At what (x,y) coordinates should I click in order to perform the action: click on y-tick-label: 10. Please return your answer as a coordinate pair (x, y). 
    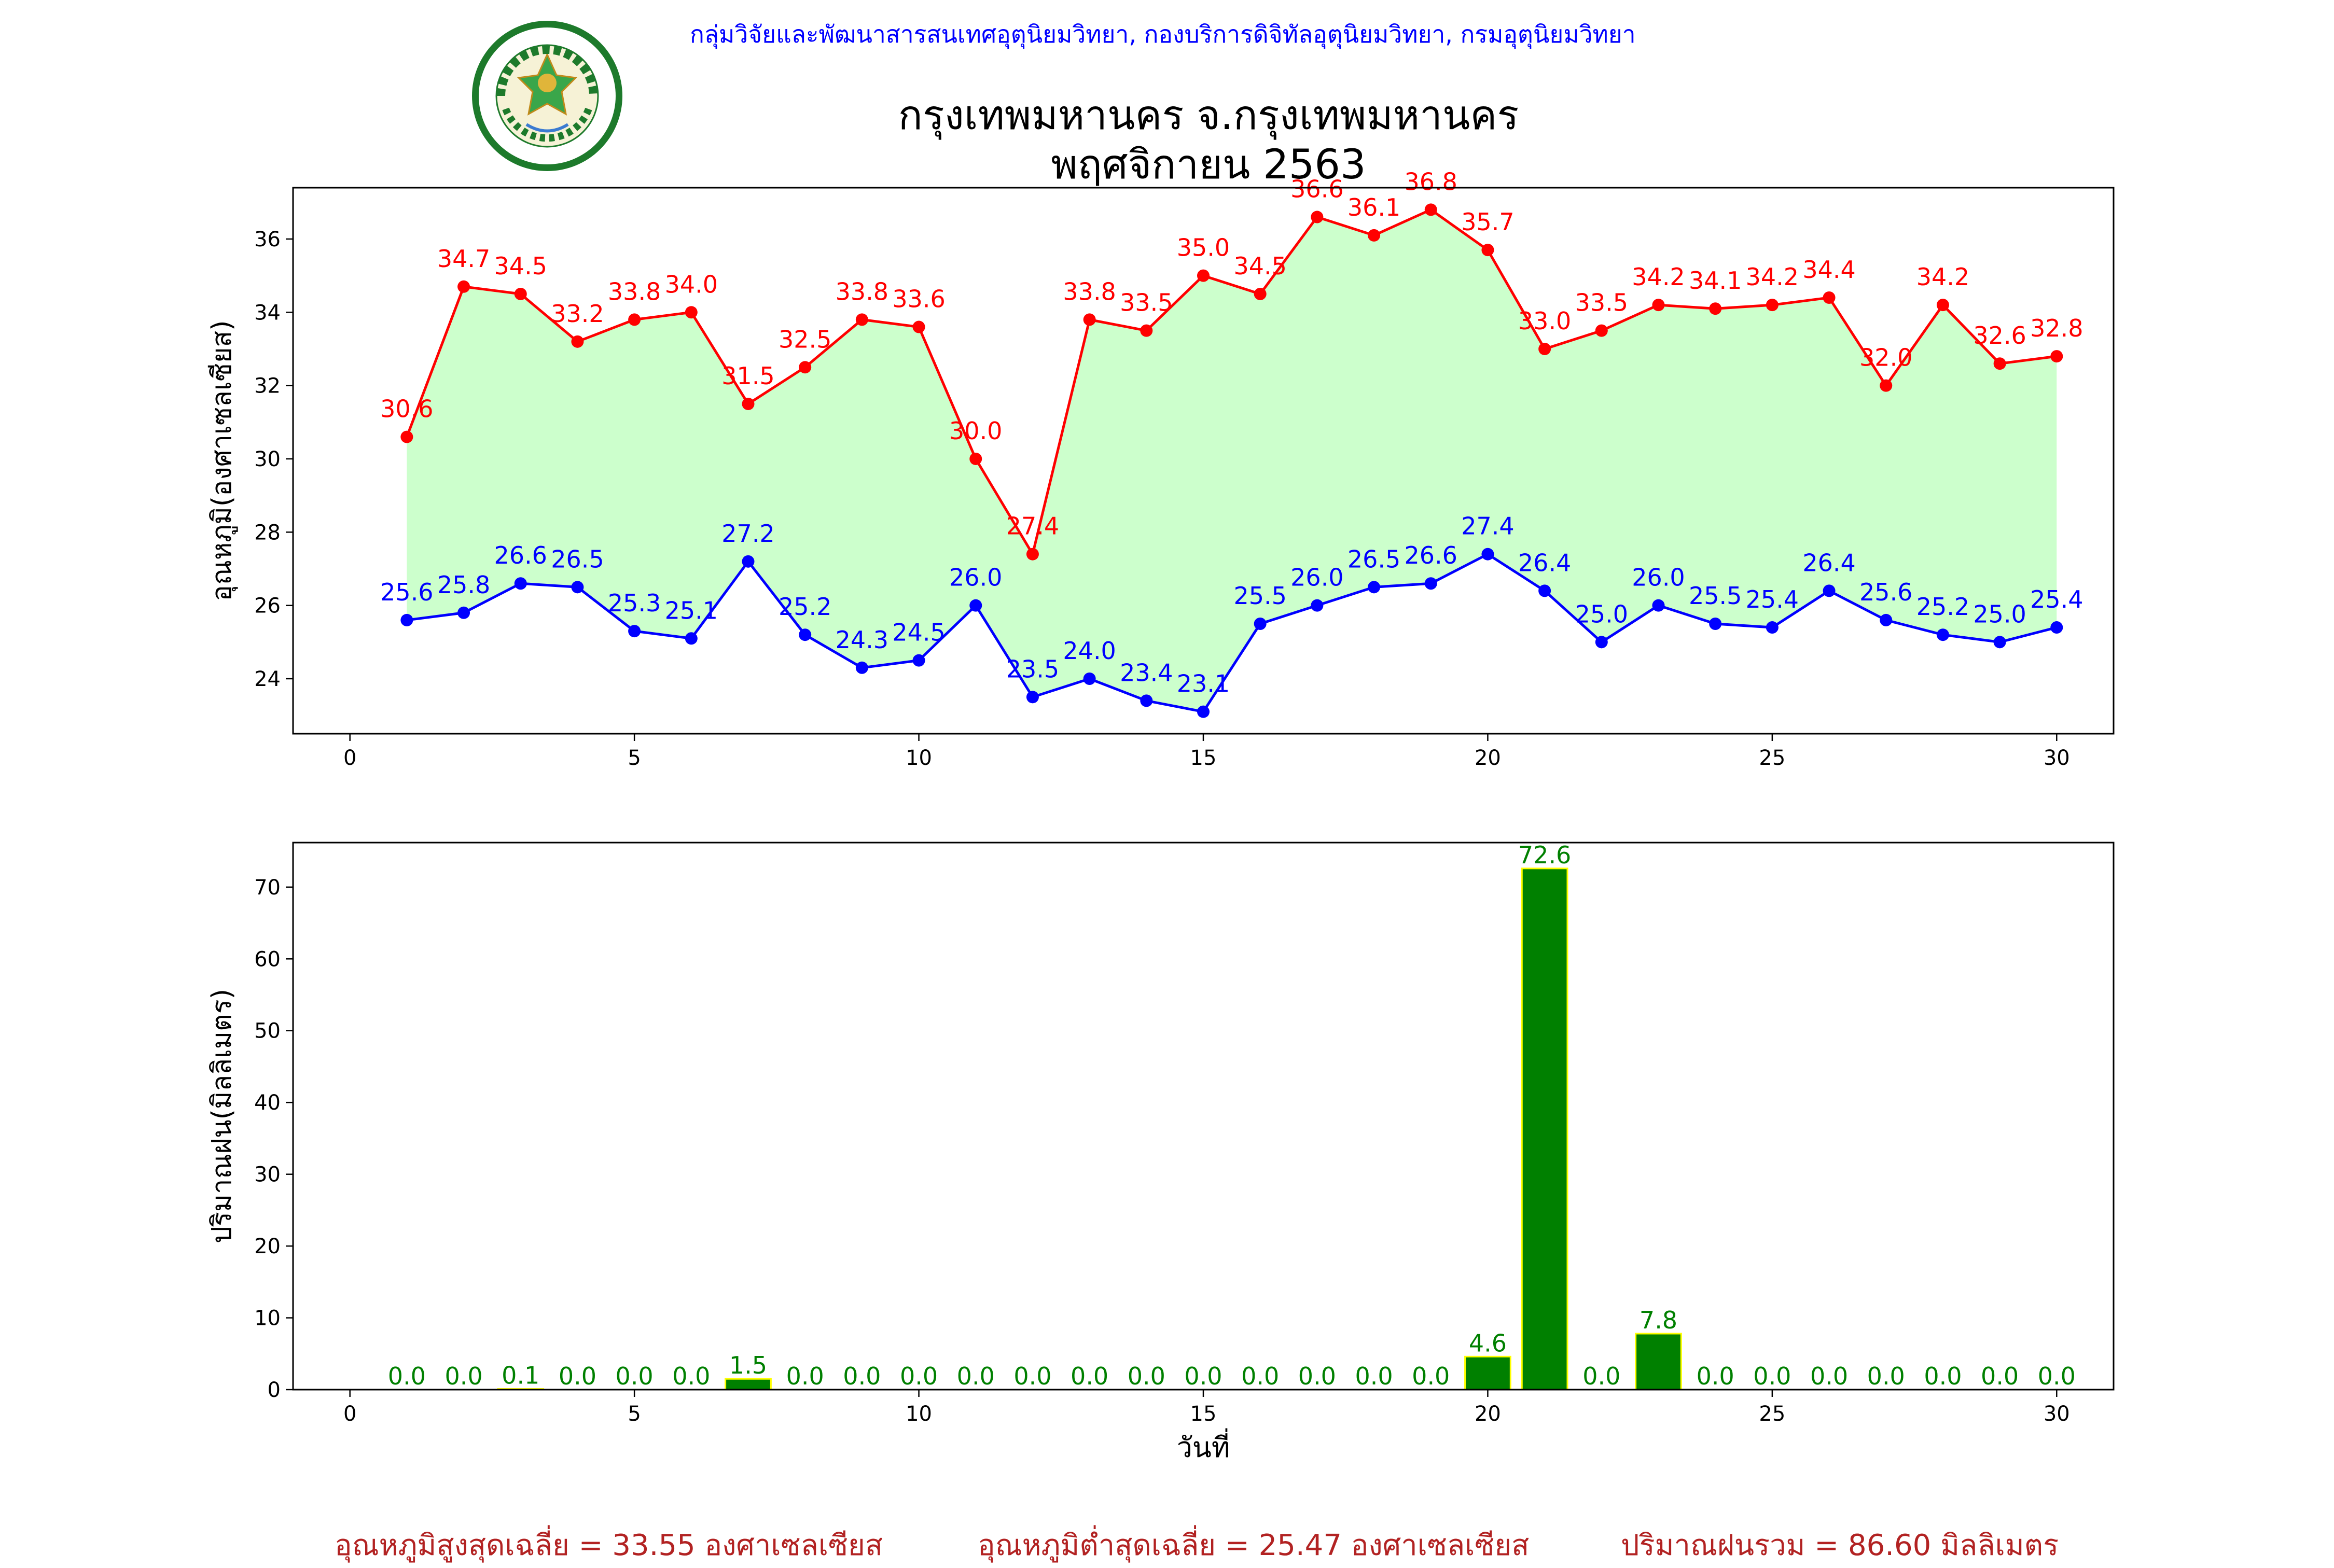
    Looking at the image, I should click on (267, 1319).